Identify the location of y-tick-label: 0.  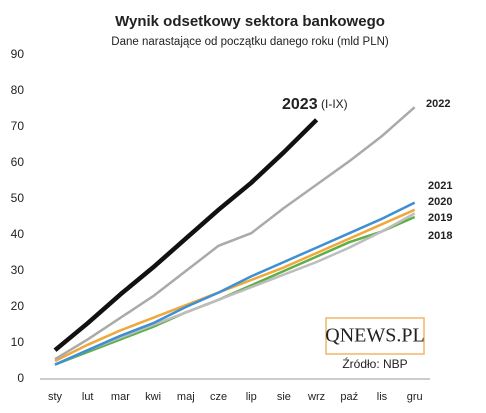
(20, 378).